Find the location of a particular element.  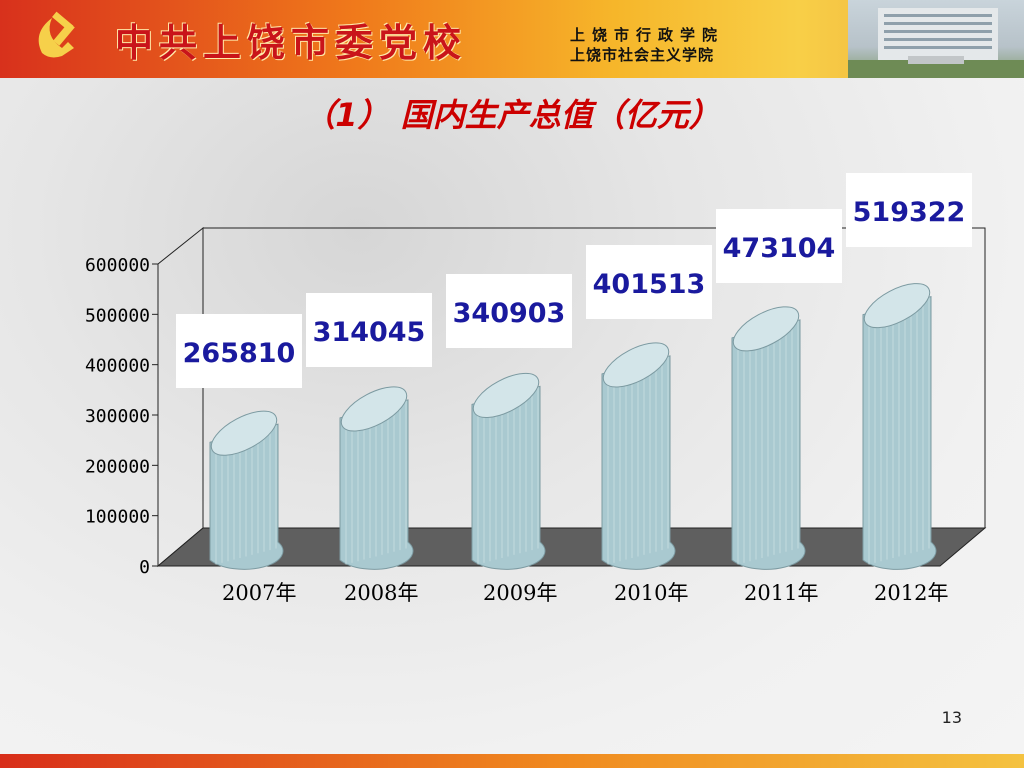

data-label: 265810 is located at coordinates (239, 353).